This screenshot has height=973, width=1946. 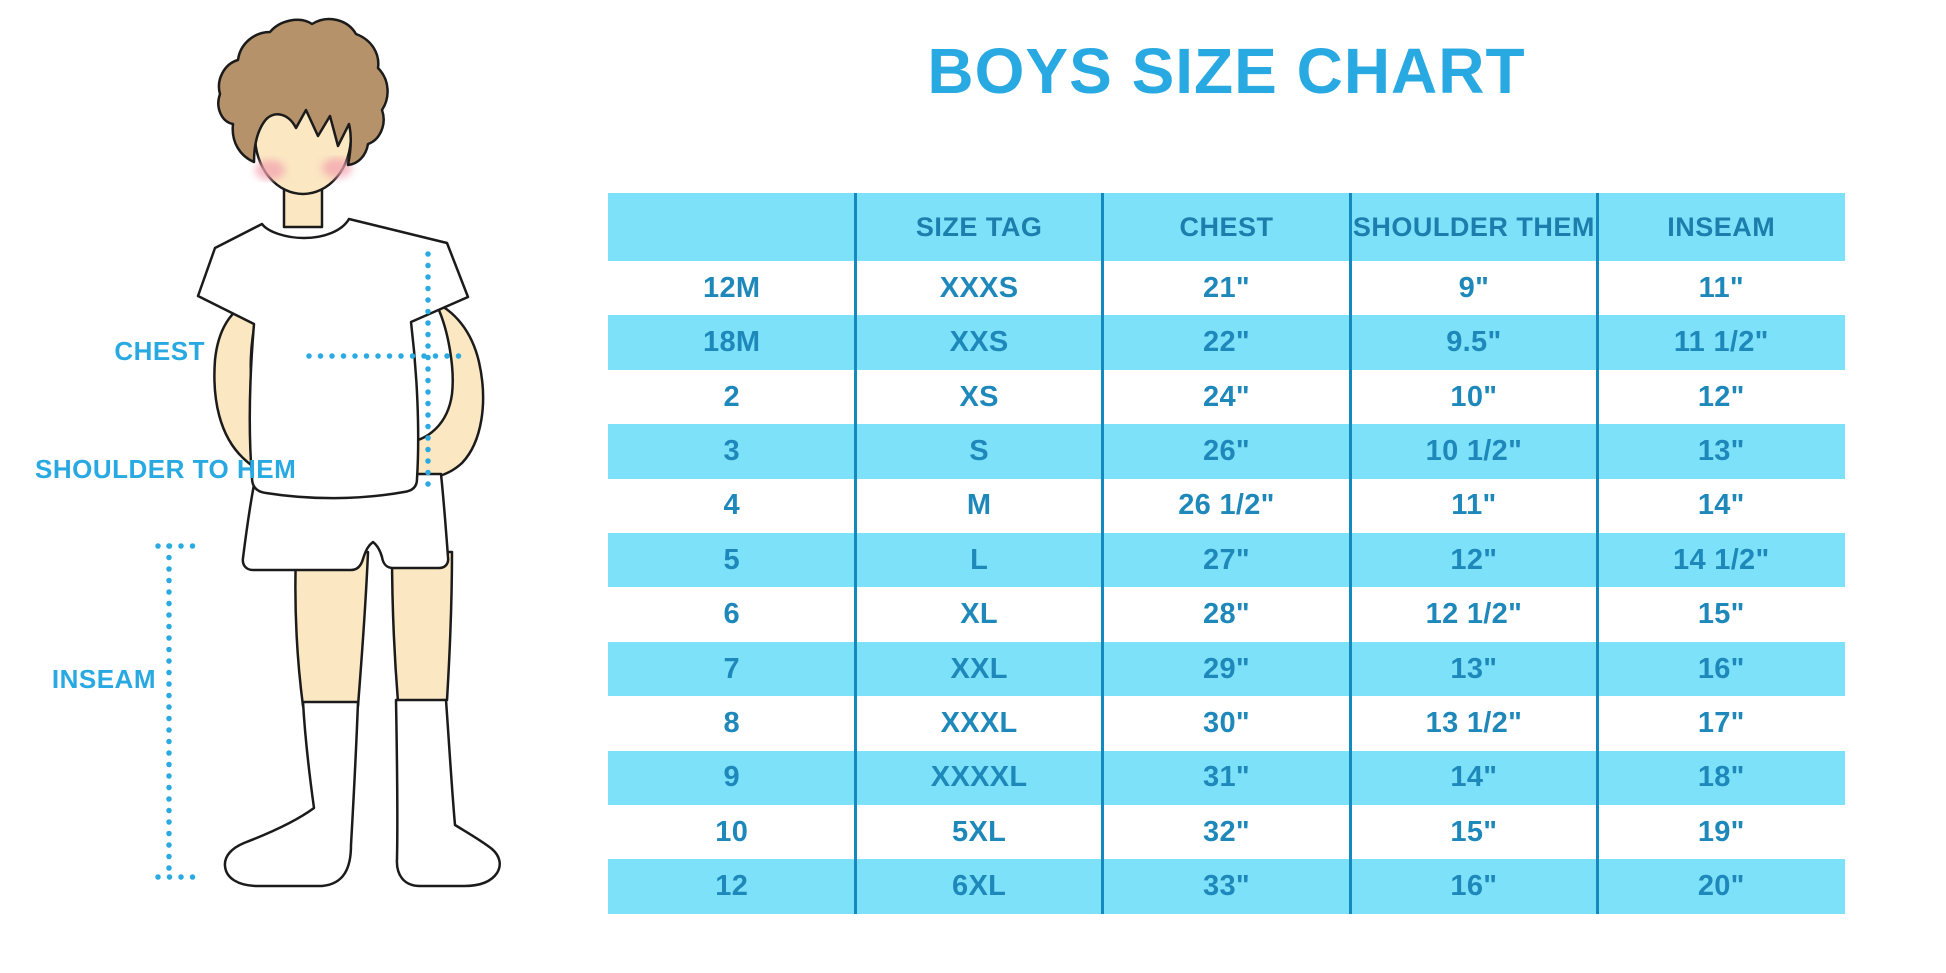 What do you see at coordinates (979, 226) in the screenshot?
I see `column-header-size-tag: SIZE TAG` at bounding box center [979, 226].